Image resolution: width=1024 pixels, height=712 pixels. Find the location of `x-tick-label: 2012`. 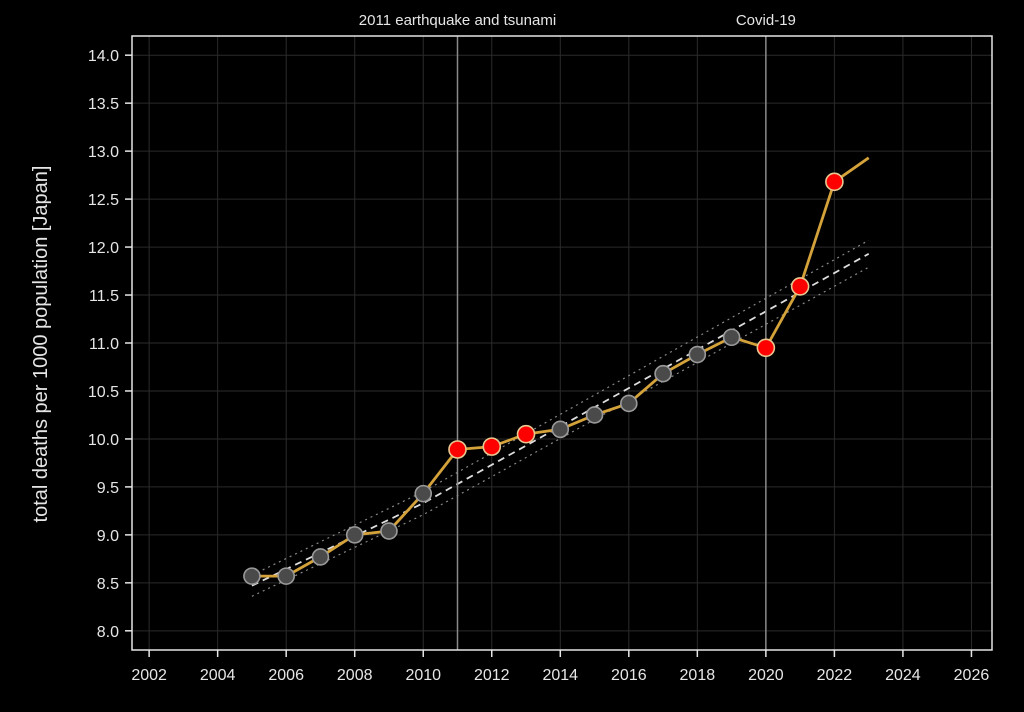

x-tick-label: 2012 is located at coordinates (492, 675).